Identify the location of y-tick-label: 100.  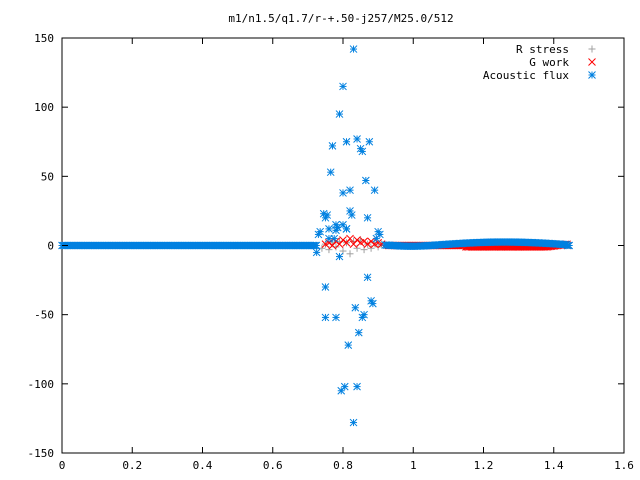
(44, 107).